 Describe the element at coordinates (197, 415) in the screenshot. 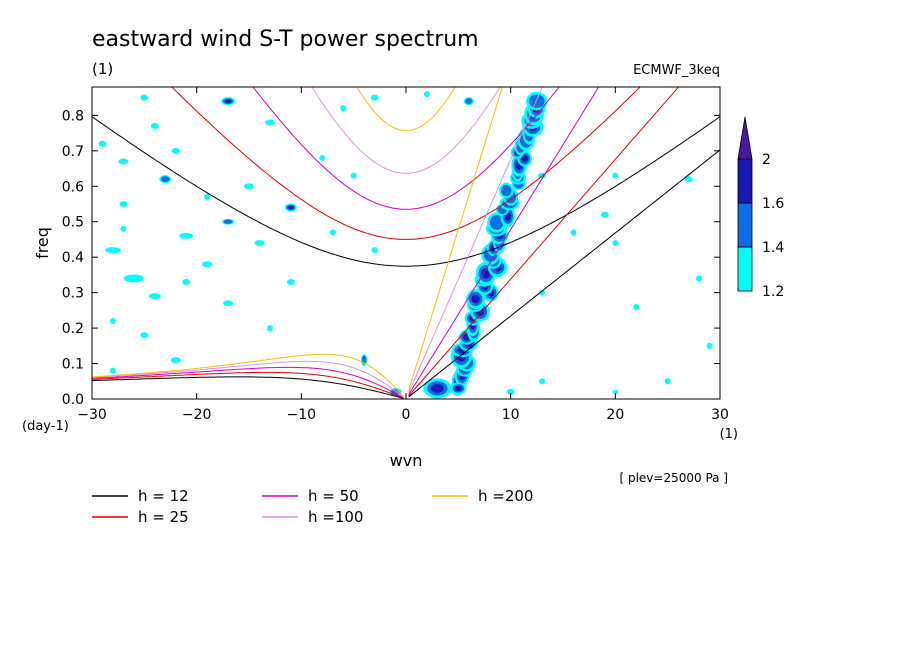

I see `x-tick-label: −20` at that location.